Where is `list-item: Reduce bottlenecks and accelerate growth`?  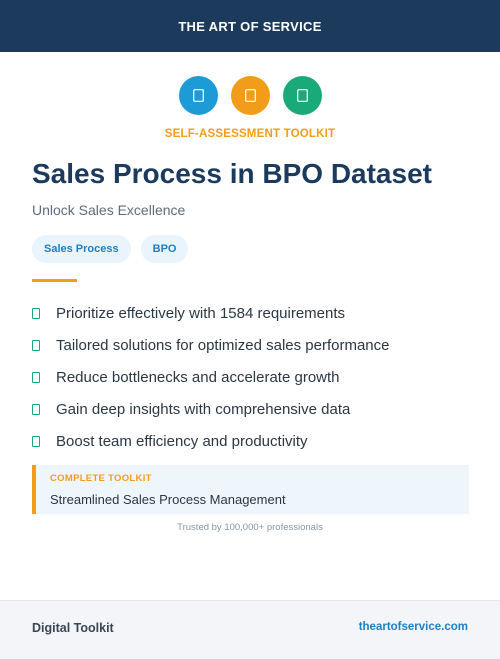
list-item: Reduce bottlenecks and accelerate growth is located at coordinates (211, 377).